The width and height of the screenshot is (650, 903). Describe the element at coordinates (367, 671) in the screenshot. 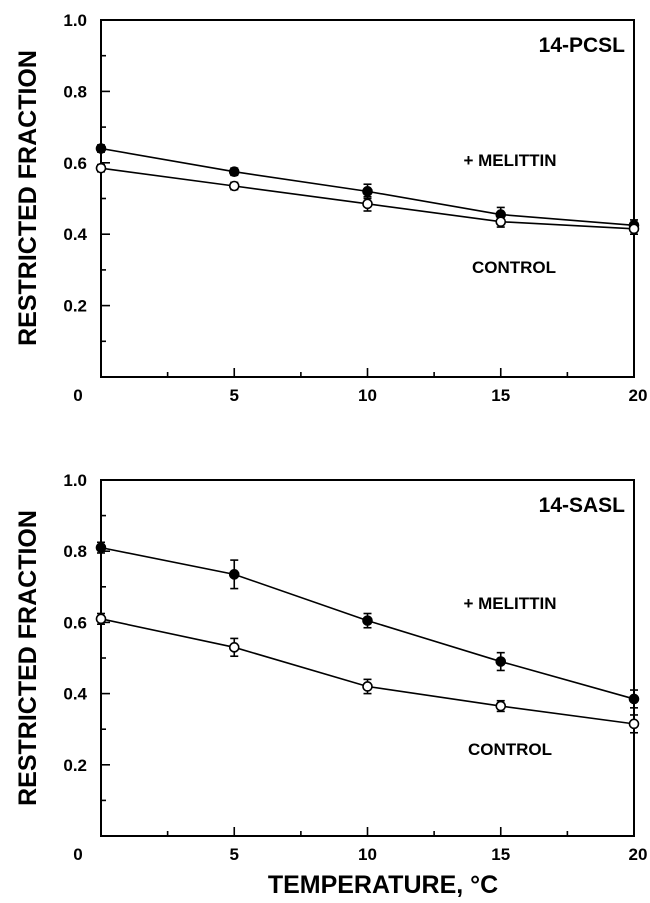

I see `series-line` at that location.